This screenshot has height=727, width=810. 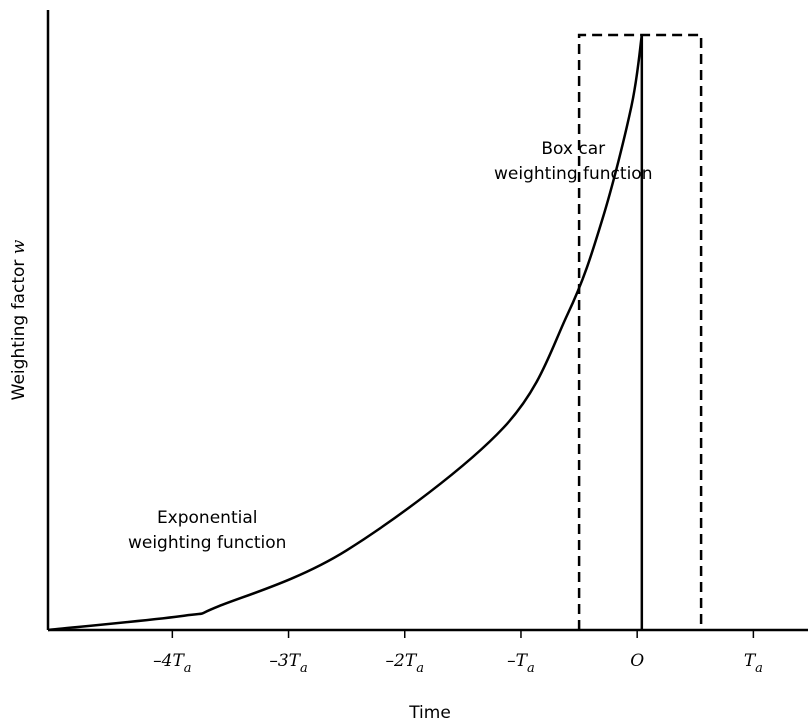 I want to click on annotation: Box car weighting function, so click(x=573, y=161).